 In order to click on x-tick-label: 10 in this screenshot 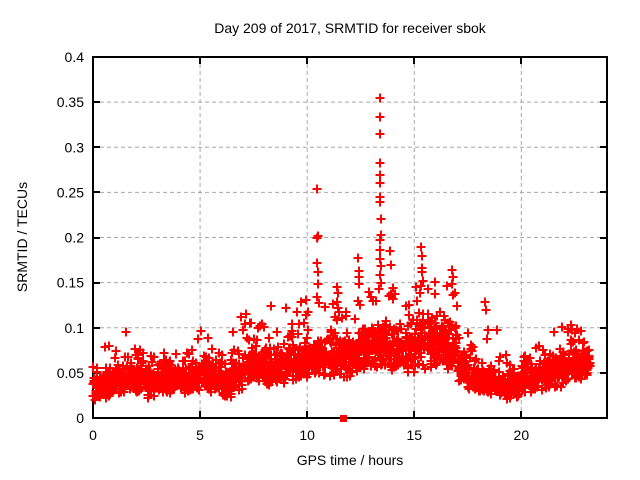, I will do `click(307, 435)`.